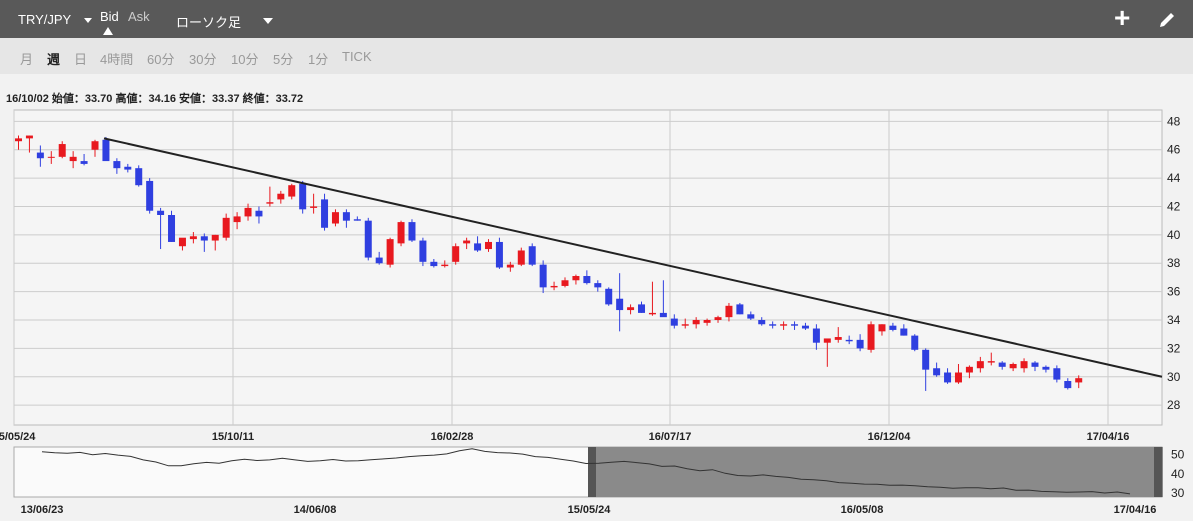 Image resolution: width=1193 pixels, height=521 pixels. Describe the element at coordinates (1174, 320) in the screenshot. I see `y-tick-label: 34` at that location.